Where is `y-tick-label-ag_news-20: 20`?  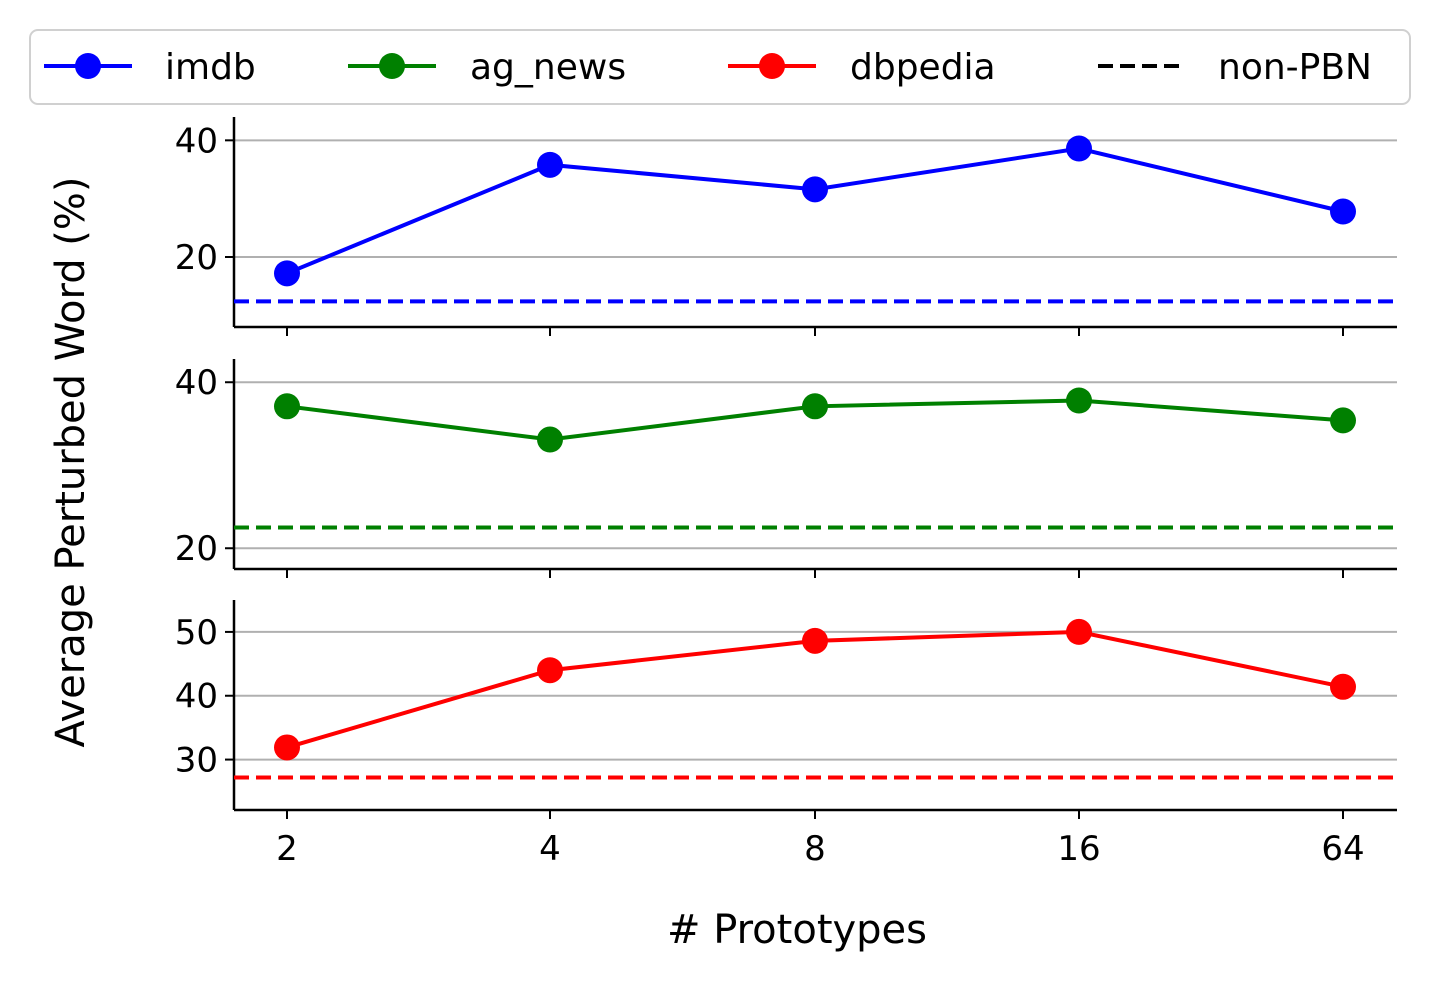
y-tick-label-ag_news-20: 20 is located at coordinates (196, 549).